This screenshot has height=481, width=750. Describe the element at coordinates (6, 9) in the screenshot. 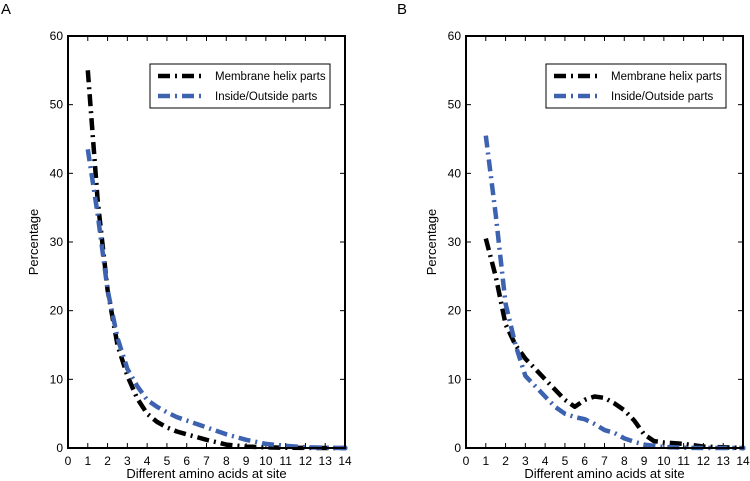

I see `panel-letter-a: A` at that location.